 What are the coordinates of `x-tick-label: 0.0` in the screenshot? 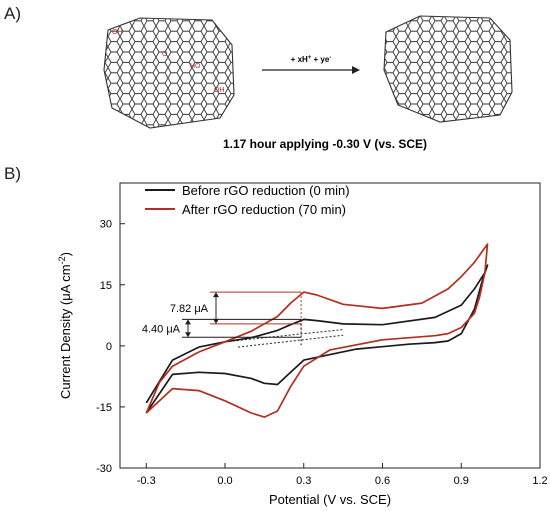 It's located at (224, 481).